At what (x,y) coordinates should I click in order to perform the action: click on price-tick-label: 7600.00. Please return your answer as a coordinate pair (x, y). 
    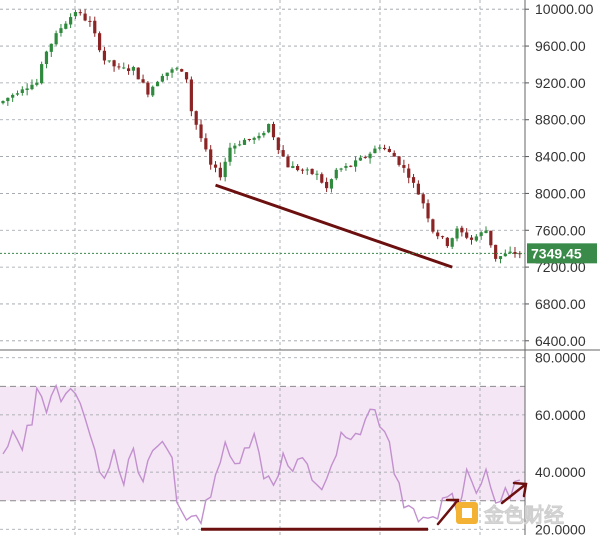
    Looking at the image, I should click on (560, 230).